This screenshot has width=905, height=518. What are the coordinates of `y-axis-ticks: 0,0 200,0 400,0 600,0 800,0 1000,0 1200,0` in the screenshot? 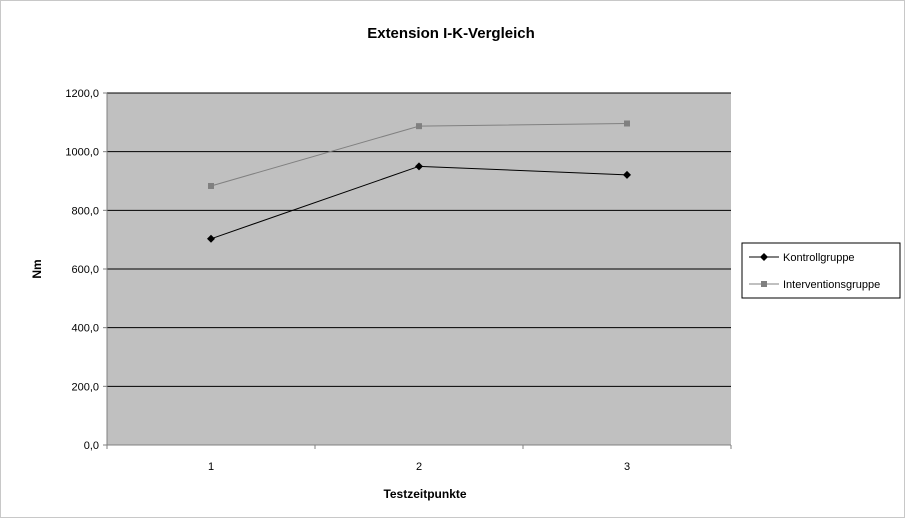 It's located at (86, 270).